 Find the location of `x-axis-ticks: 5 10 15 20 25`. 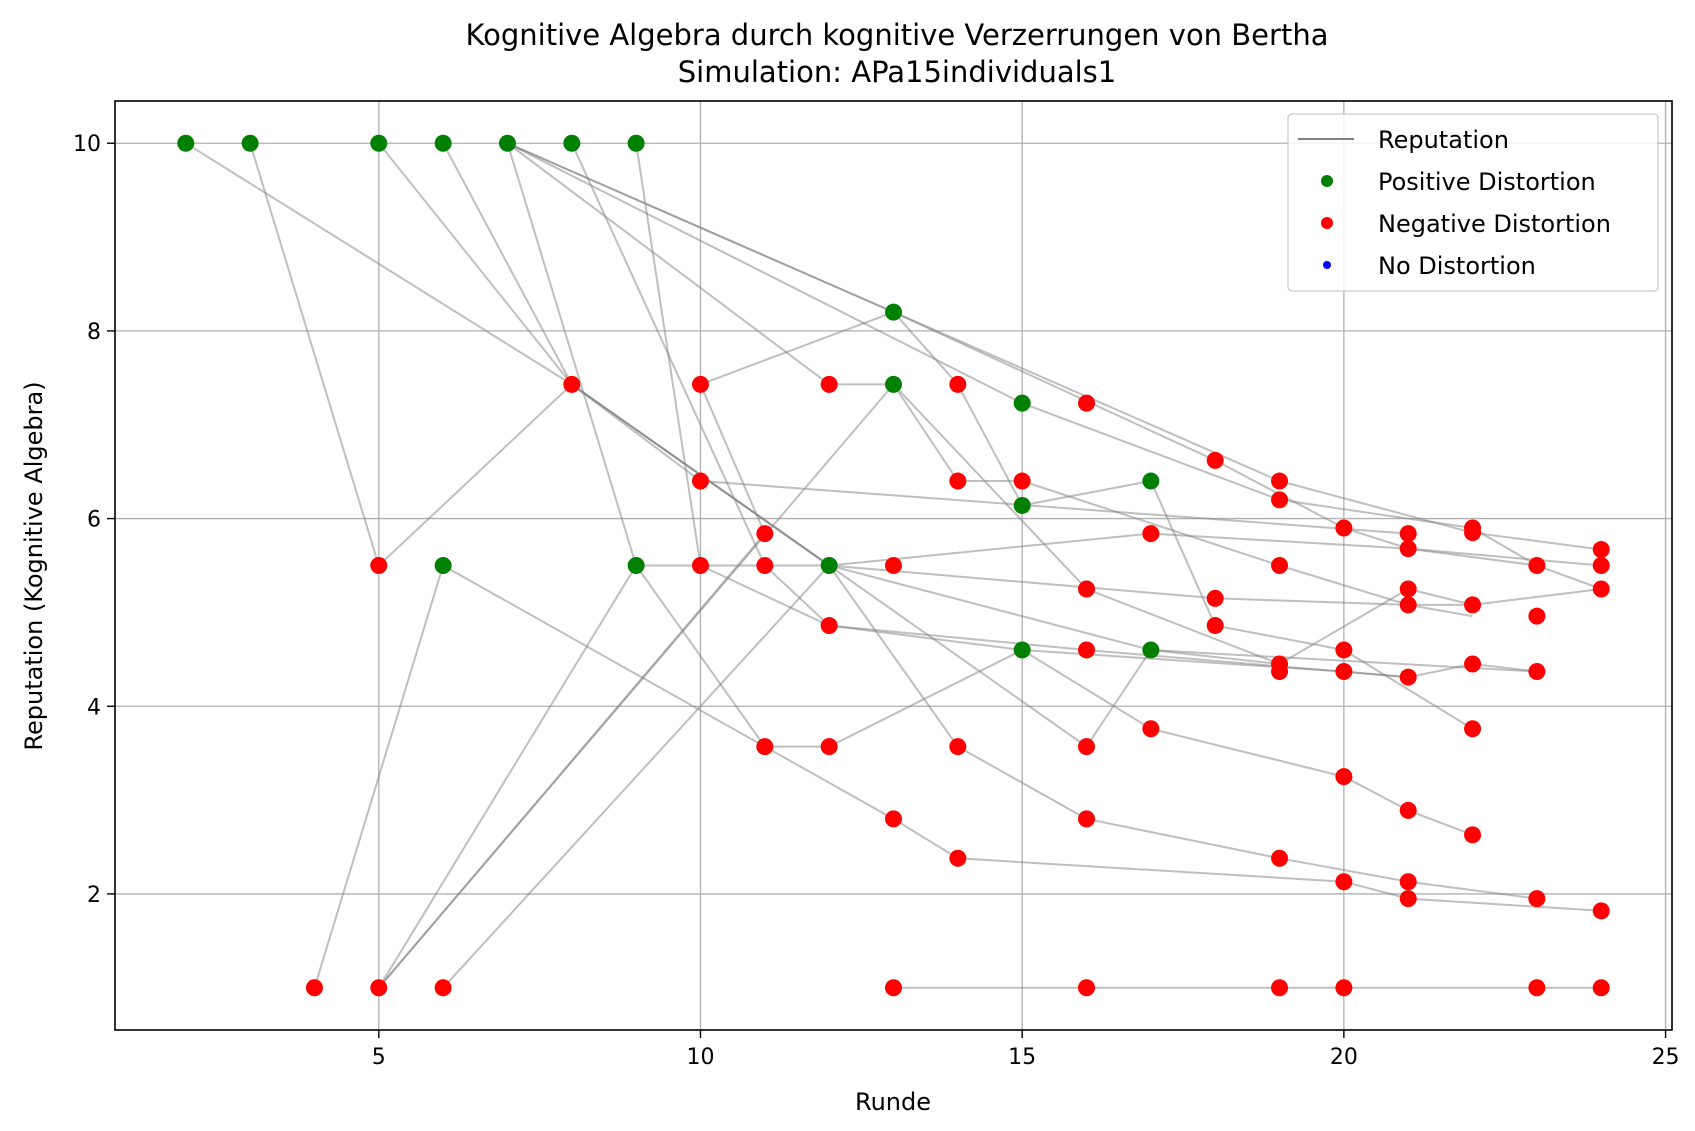

x-axis-ticks: 5 10 15 20 25 is located at coordinates (1026, 1050).